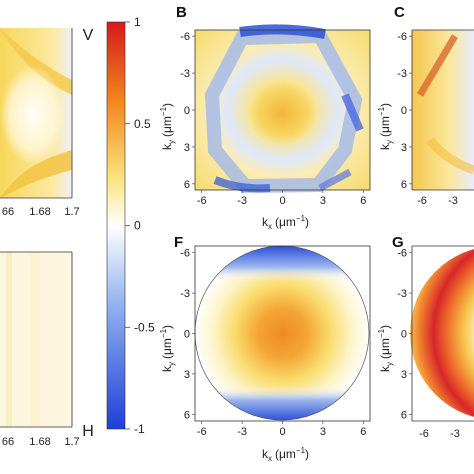 The width and height of the screenshot is (474, 474). What do you see at coordinates (88, 431) in the screenshot?
I see `colorbar-bottom-label: H` at bounding box center [88, 431].